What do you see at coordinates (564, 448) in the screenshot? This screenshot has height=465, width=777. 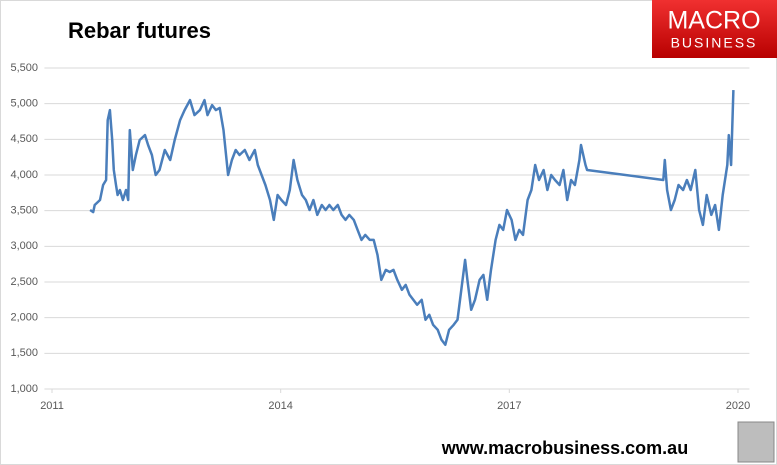 I see `footer: www.macrobusiness.com.au` at bounding box center [564, 448].